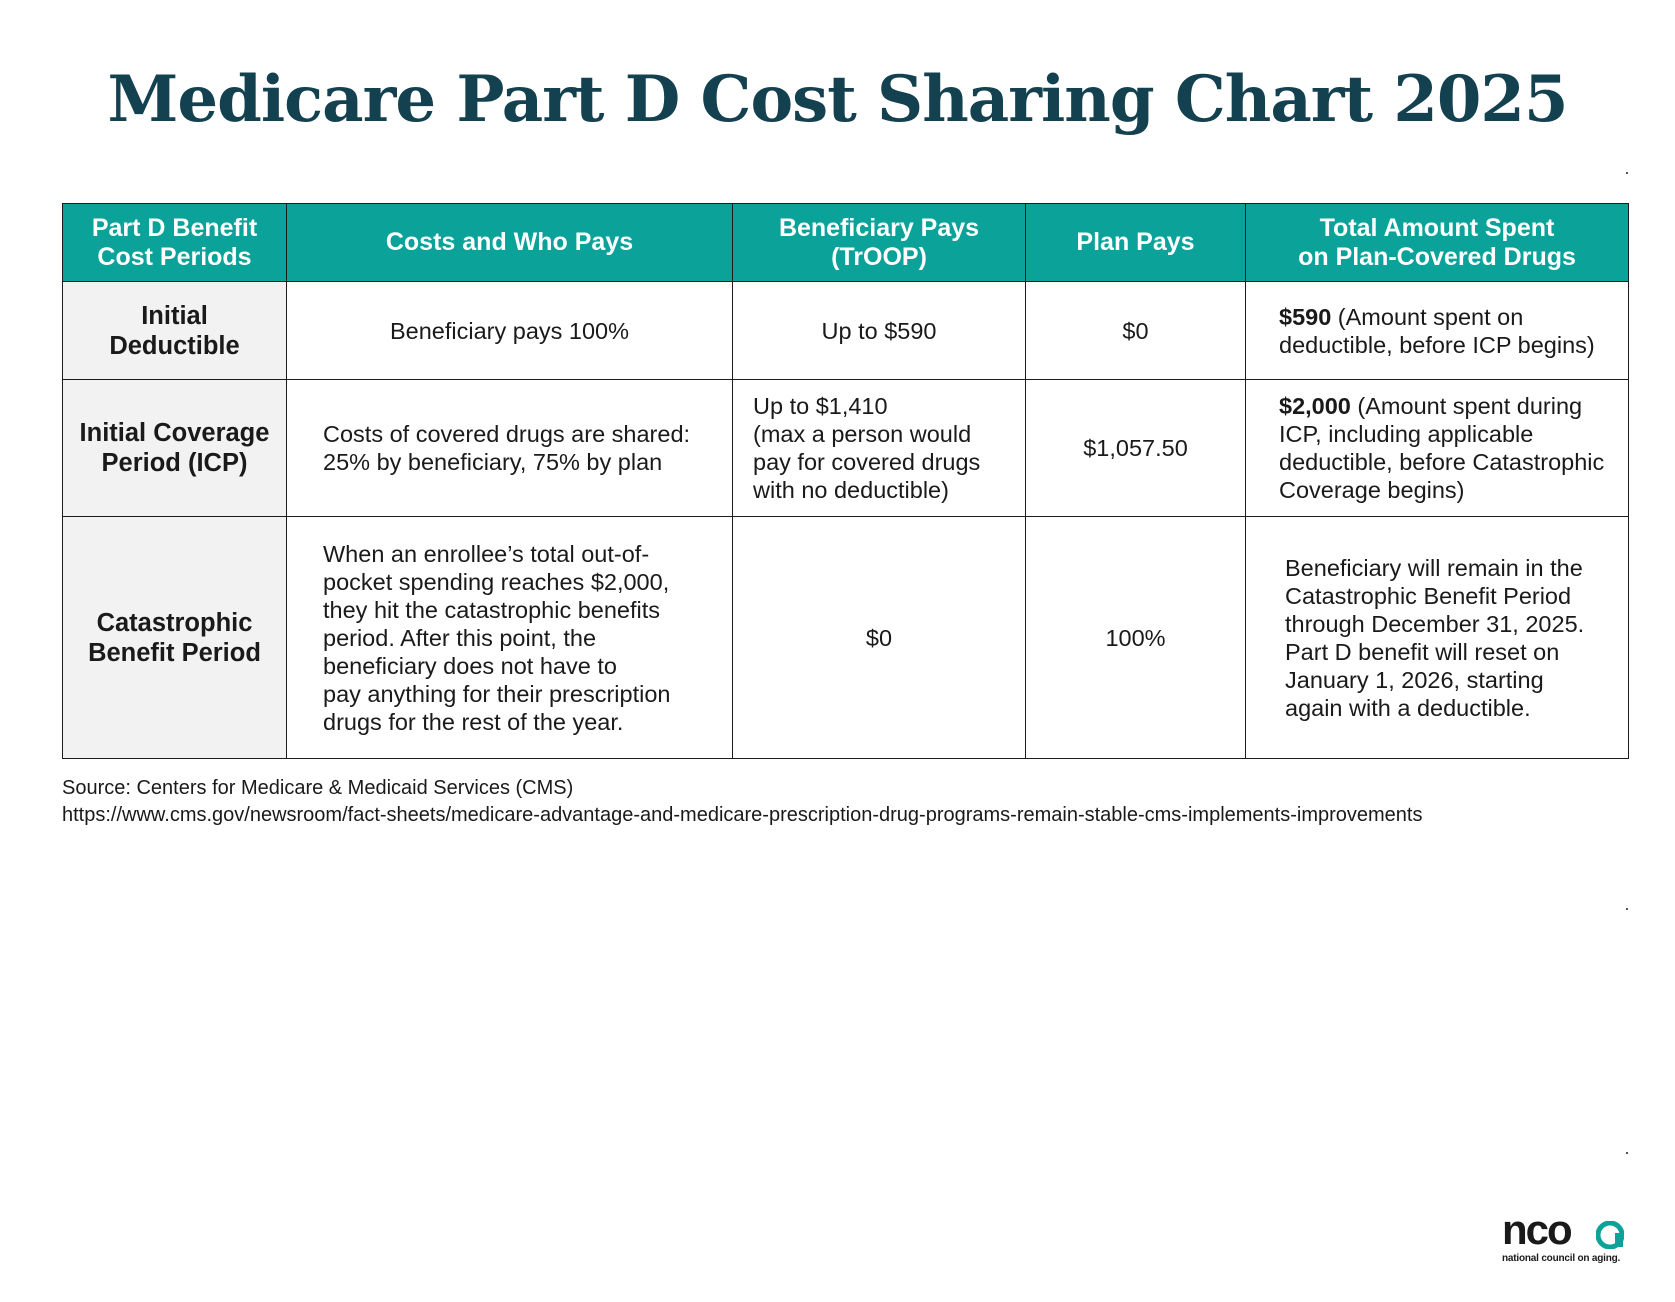 Image resolution: width=1675 pixels, height=1302 pixels. Describe the element at coordinates (879, 330) in the screenshot. I see `beneficiary-cell: Up to $590` at that location.